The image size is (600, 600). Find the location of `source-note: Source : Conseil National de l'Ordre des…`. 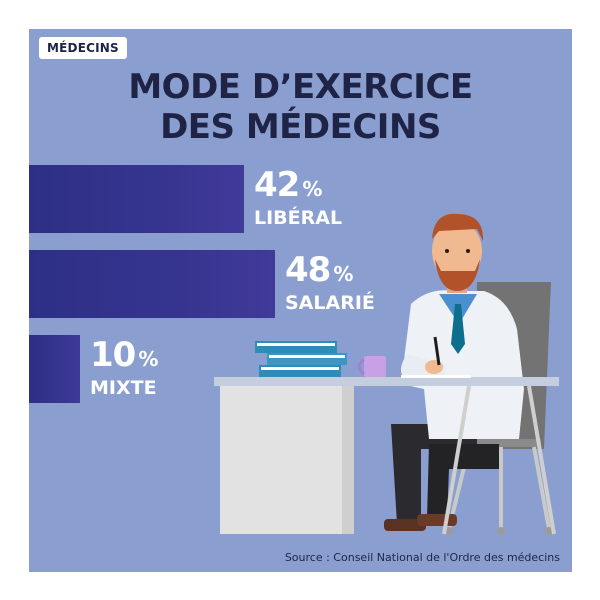

source-note: Source : Conseil National de l'Ordre des… is located at coordinates (422, 557).